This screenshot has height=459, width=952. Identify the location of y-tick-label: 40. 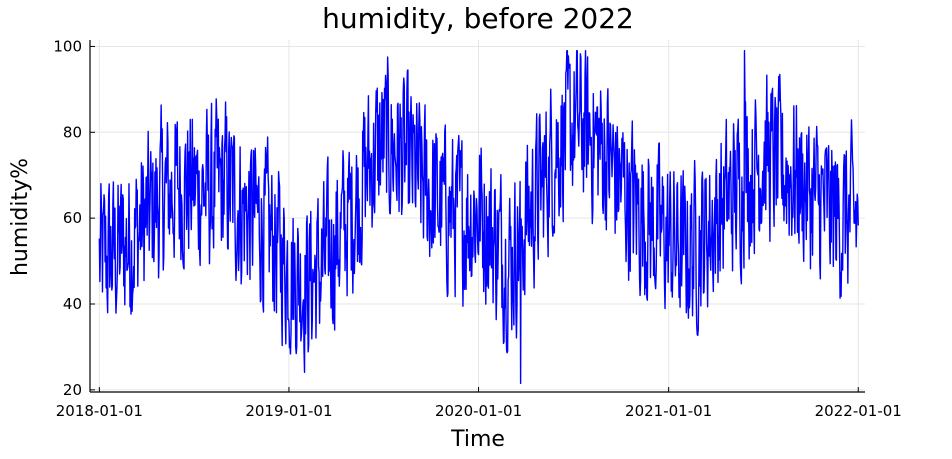
(72, 304).